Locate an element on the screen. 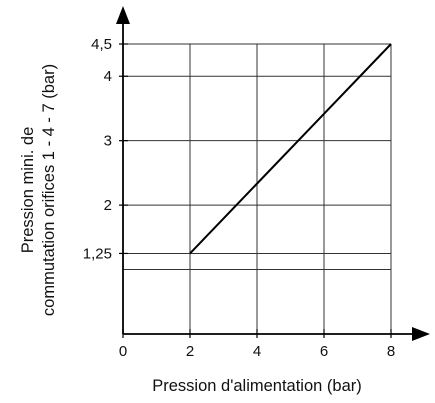  x-tick-label: 2 is located at coordinates (190, 351).